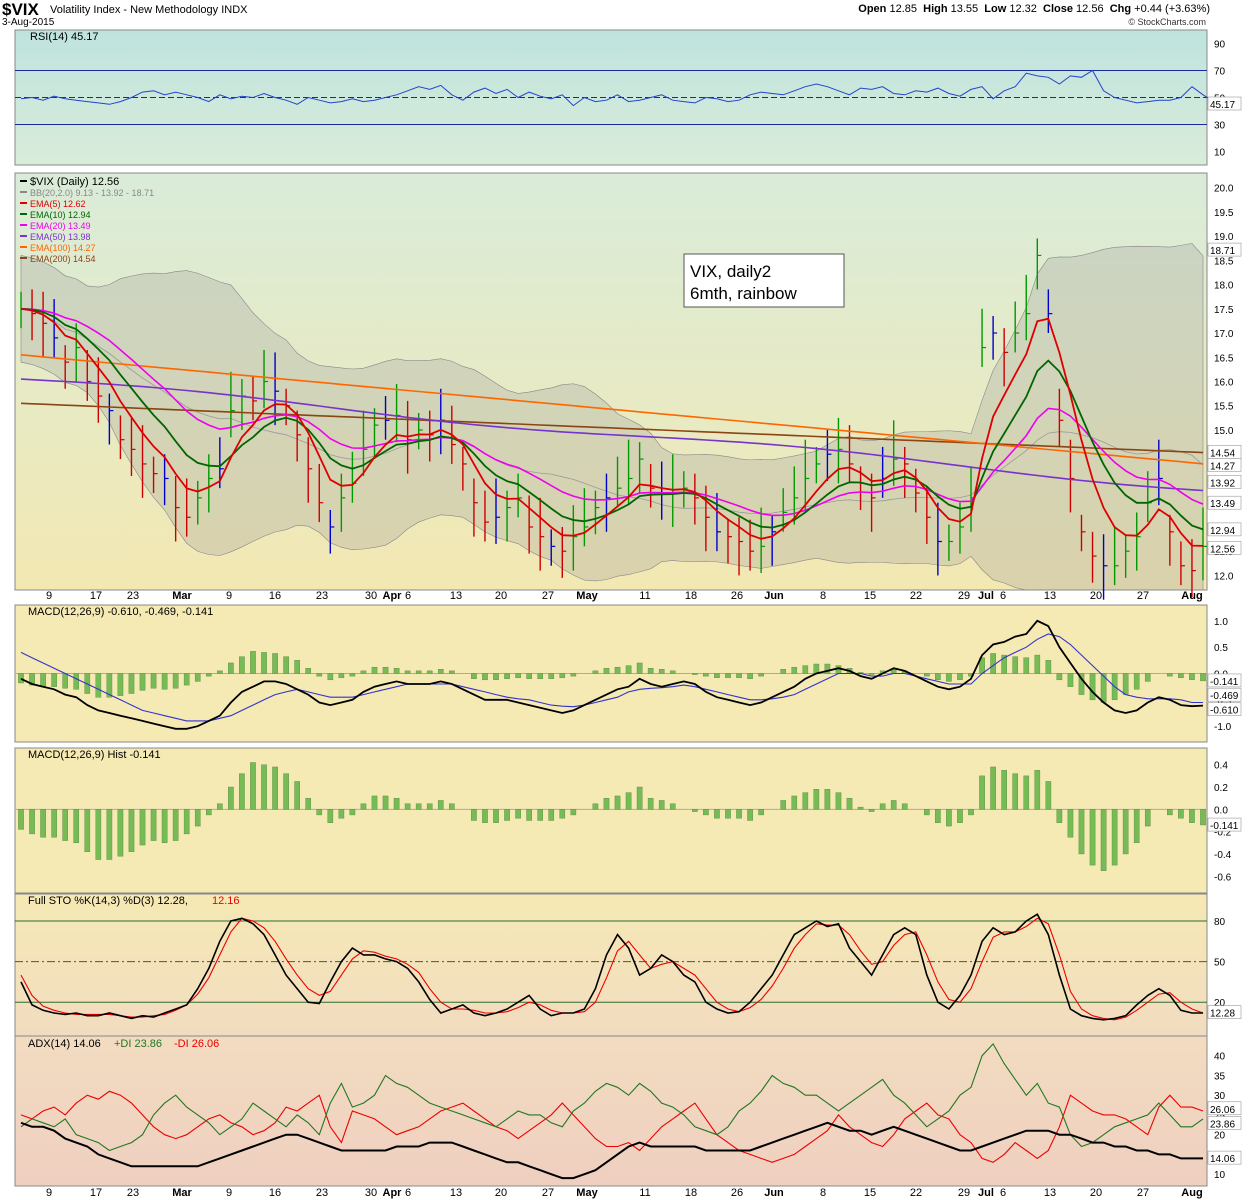 The image size is (1250, 1200). What do you see at coordinates (1191, 1193) in the screenshot?
I see `adx-x-label: Aug` at bounding box center [1191, 1193].